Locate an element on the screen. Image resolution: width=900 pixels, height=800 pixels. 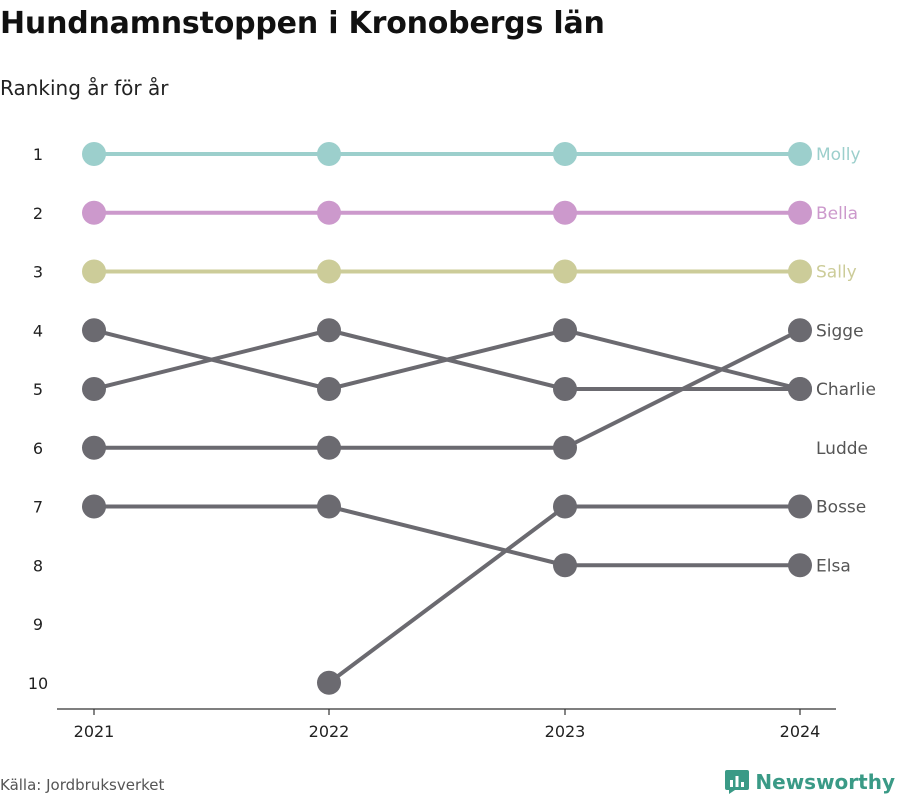
series-bella is located at coordinates (447, 212).